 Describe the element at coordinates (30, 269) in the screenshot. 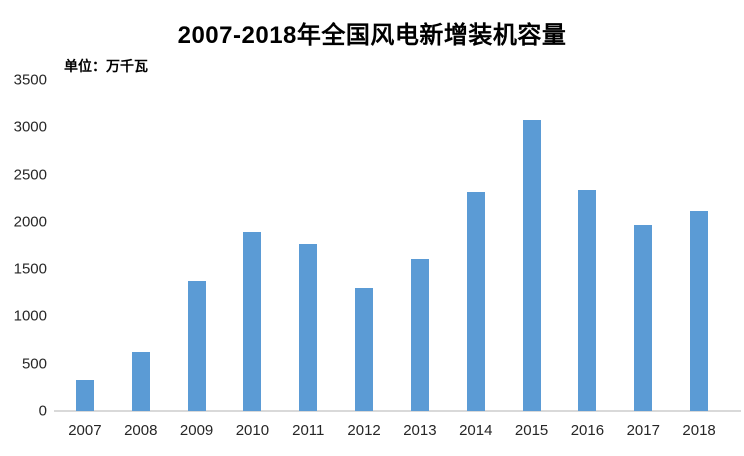

I see `y-axis-tick-label: 1500` at that location.